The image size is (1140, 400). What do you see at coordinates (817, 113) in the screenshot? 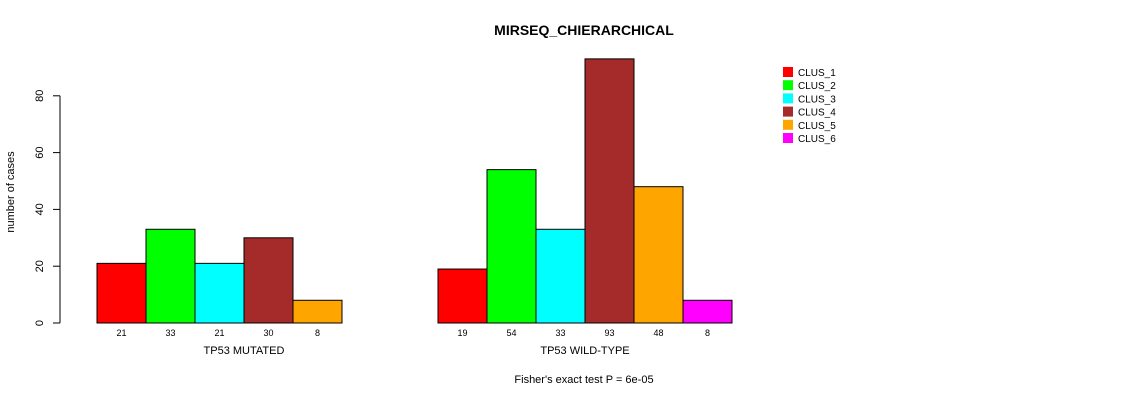
I see `legend-label: CLUS_4` at bounding box center [817, 113].